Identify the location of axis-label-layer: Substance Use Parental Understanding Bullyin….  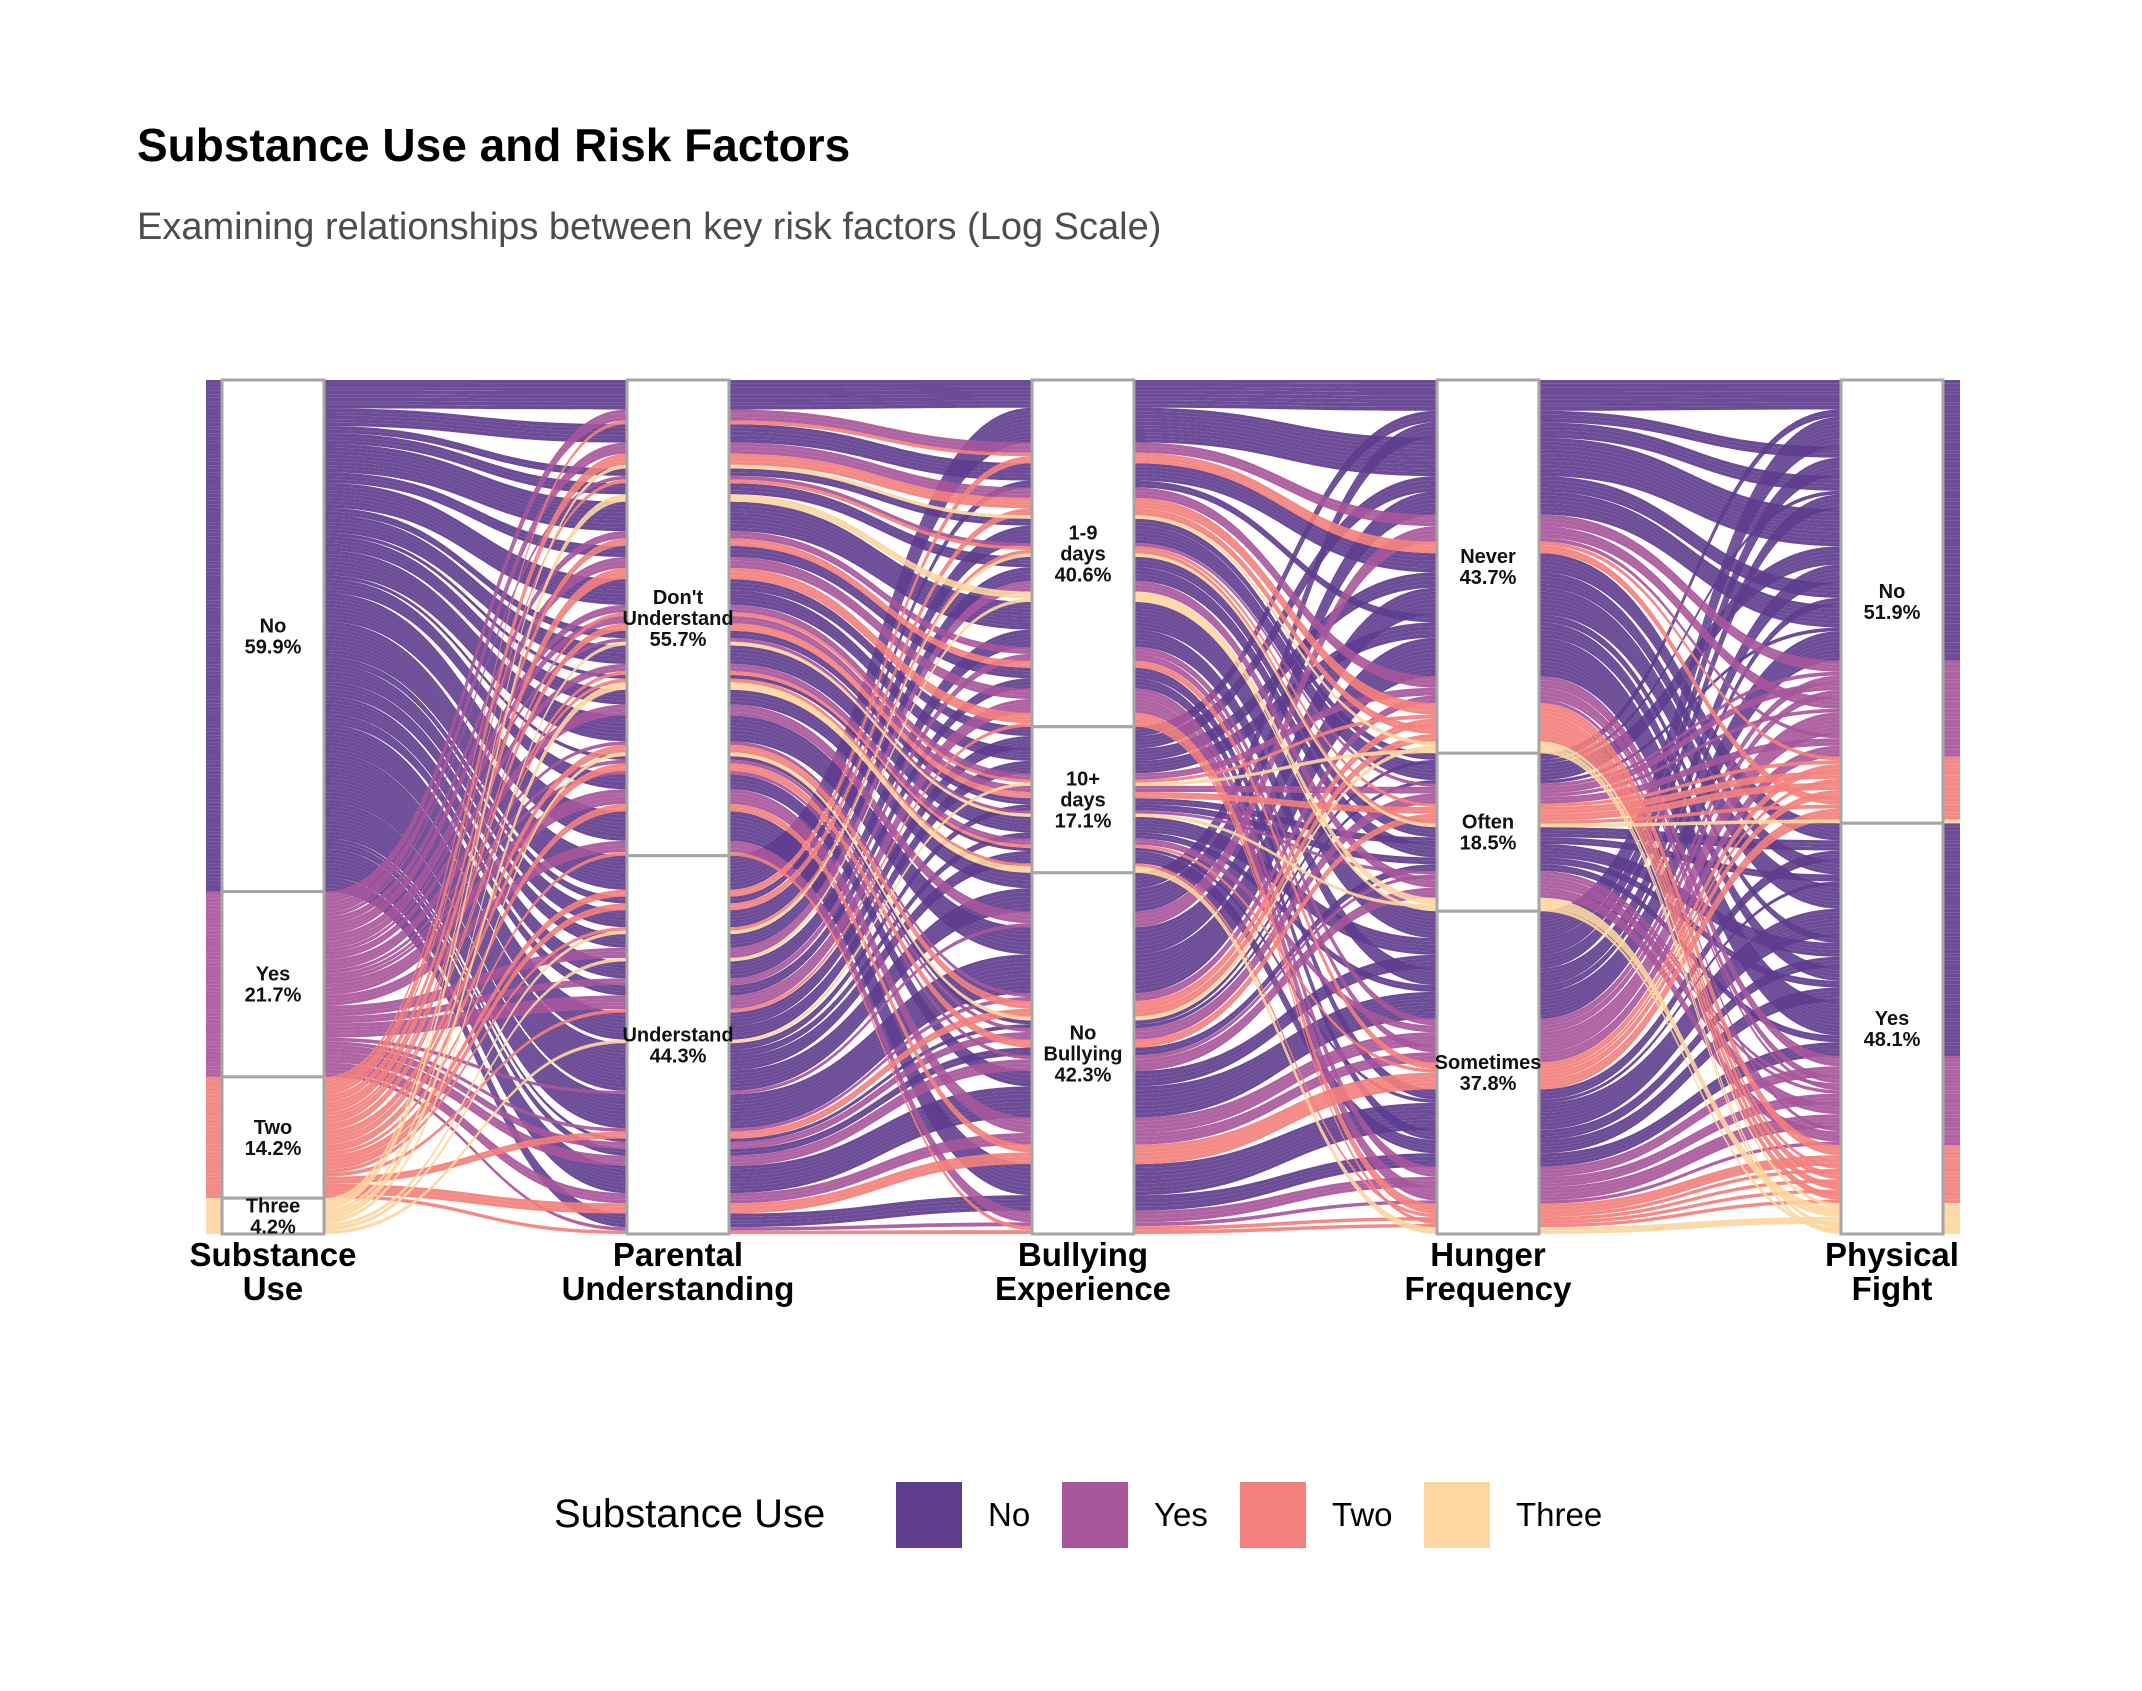
(1074, 1271).